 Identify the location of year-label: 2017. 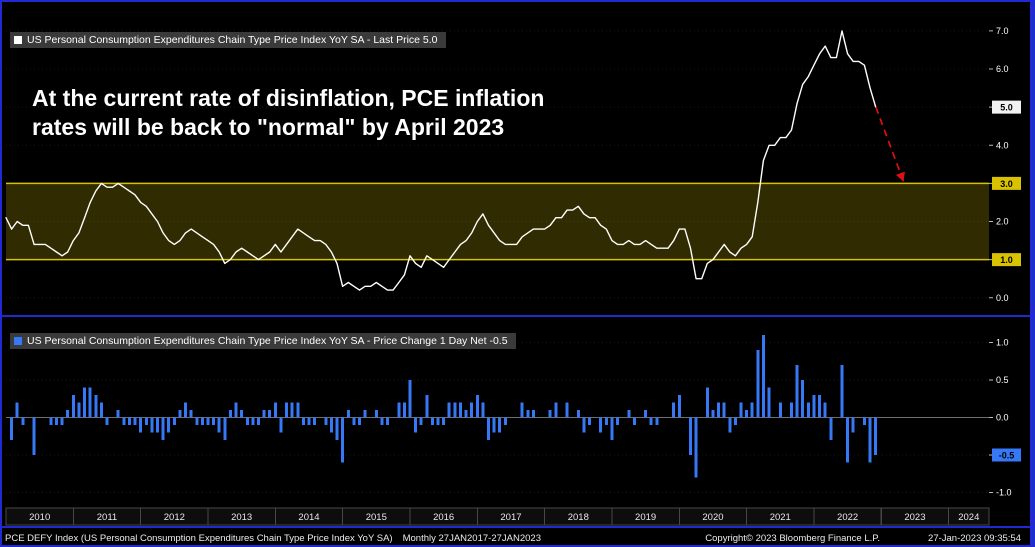
(510, 517).